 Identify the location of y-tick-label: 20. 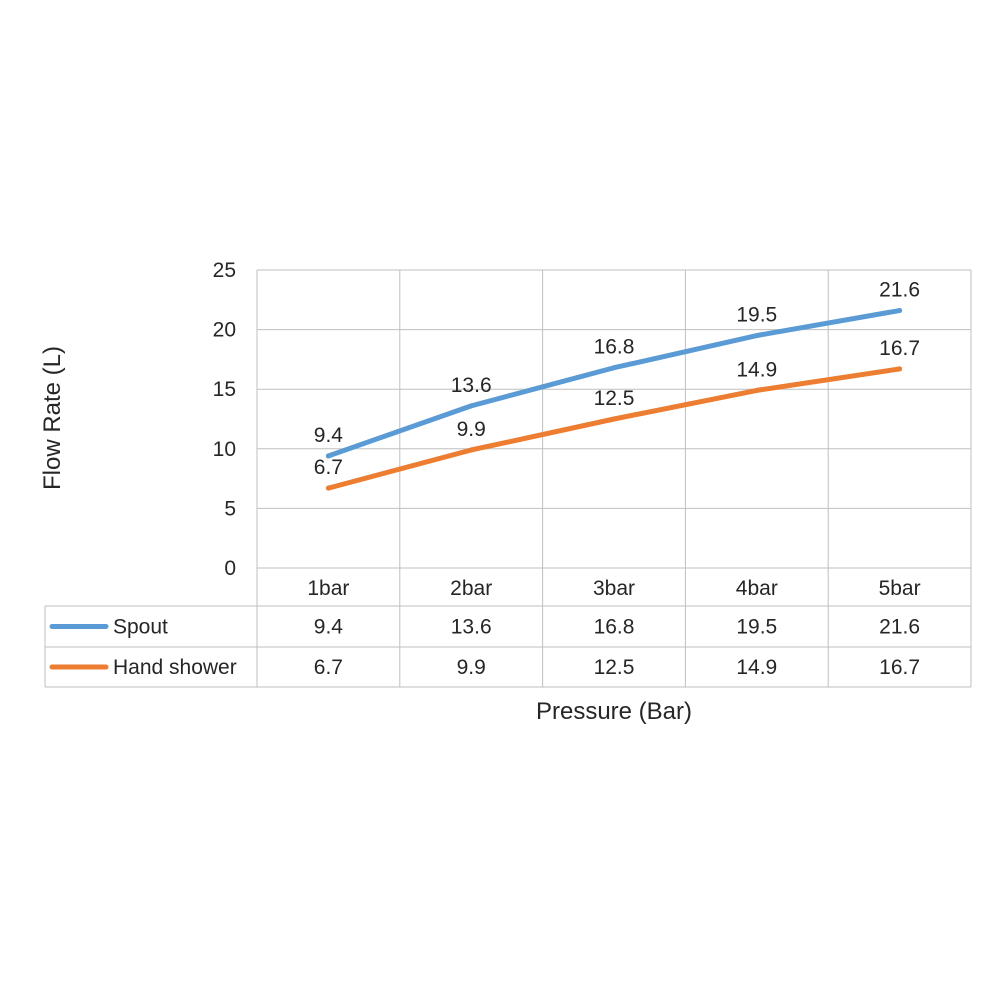
(224, 330).